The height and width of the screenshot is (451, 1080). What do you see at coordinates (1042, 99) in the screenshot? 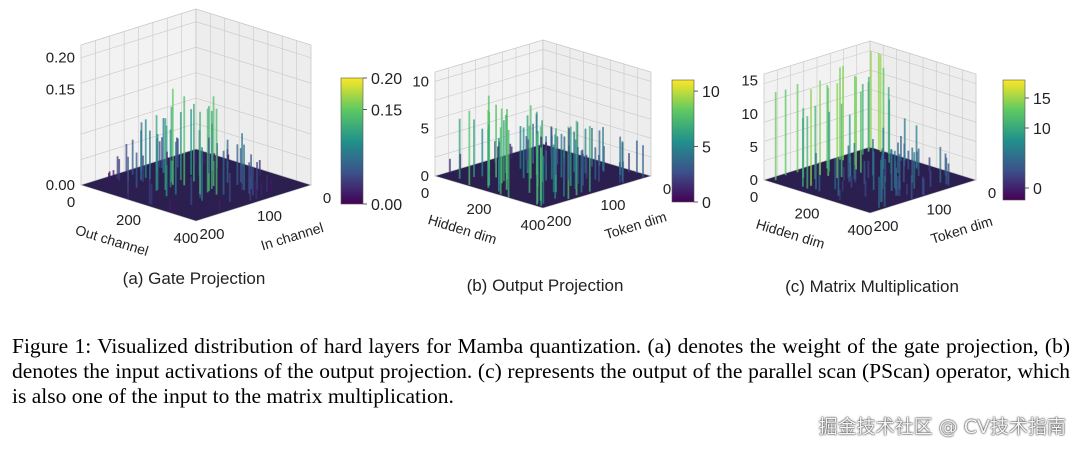
I see `colorbar-tick-label: 15` at bounding box center [1042, 99].